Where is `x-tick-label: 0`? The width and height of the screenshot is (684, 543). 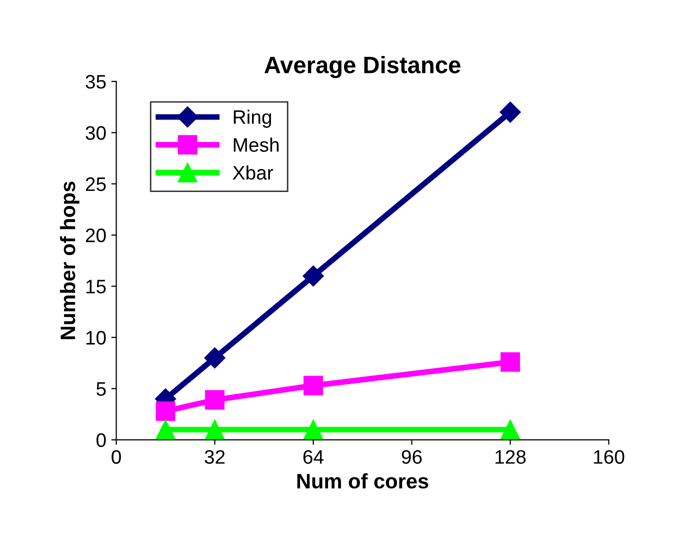
x-tick-label: 0 is located at coordinates (116, 457).